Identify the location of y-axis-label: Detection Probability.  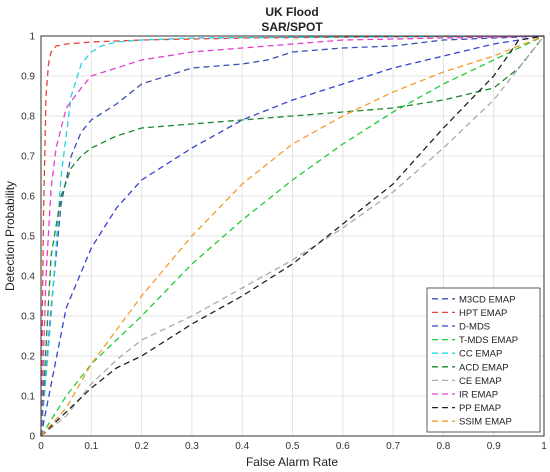
(10, 236).